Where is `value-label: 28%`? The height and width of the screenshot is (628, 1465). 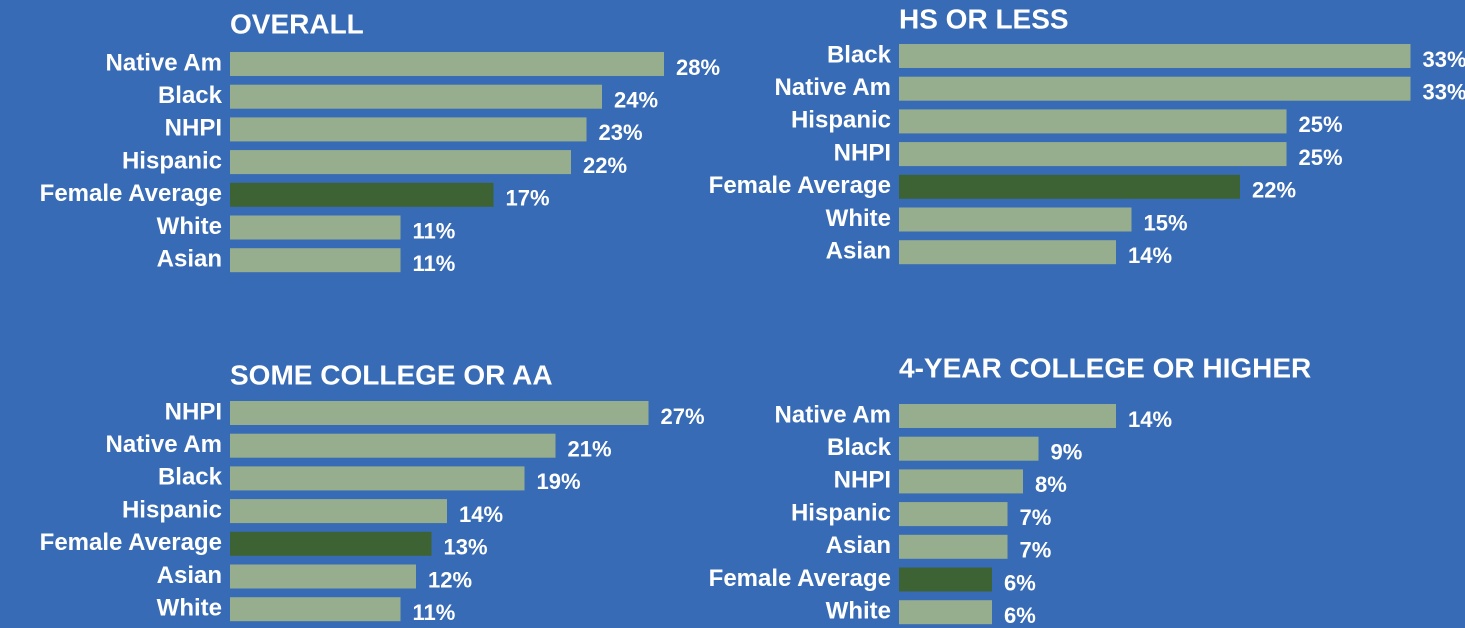
value-label: 28% is located at coordinates (698, 67).